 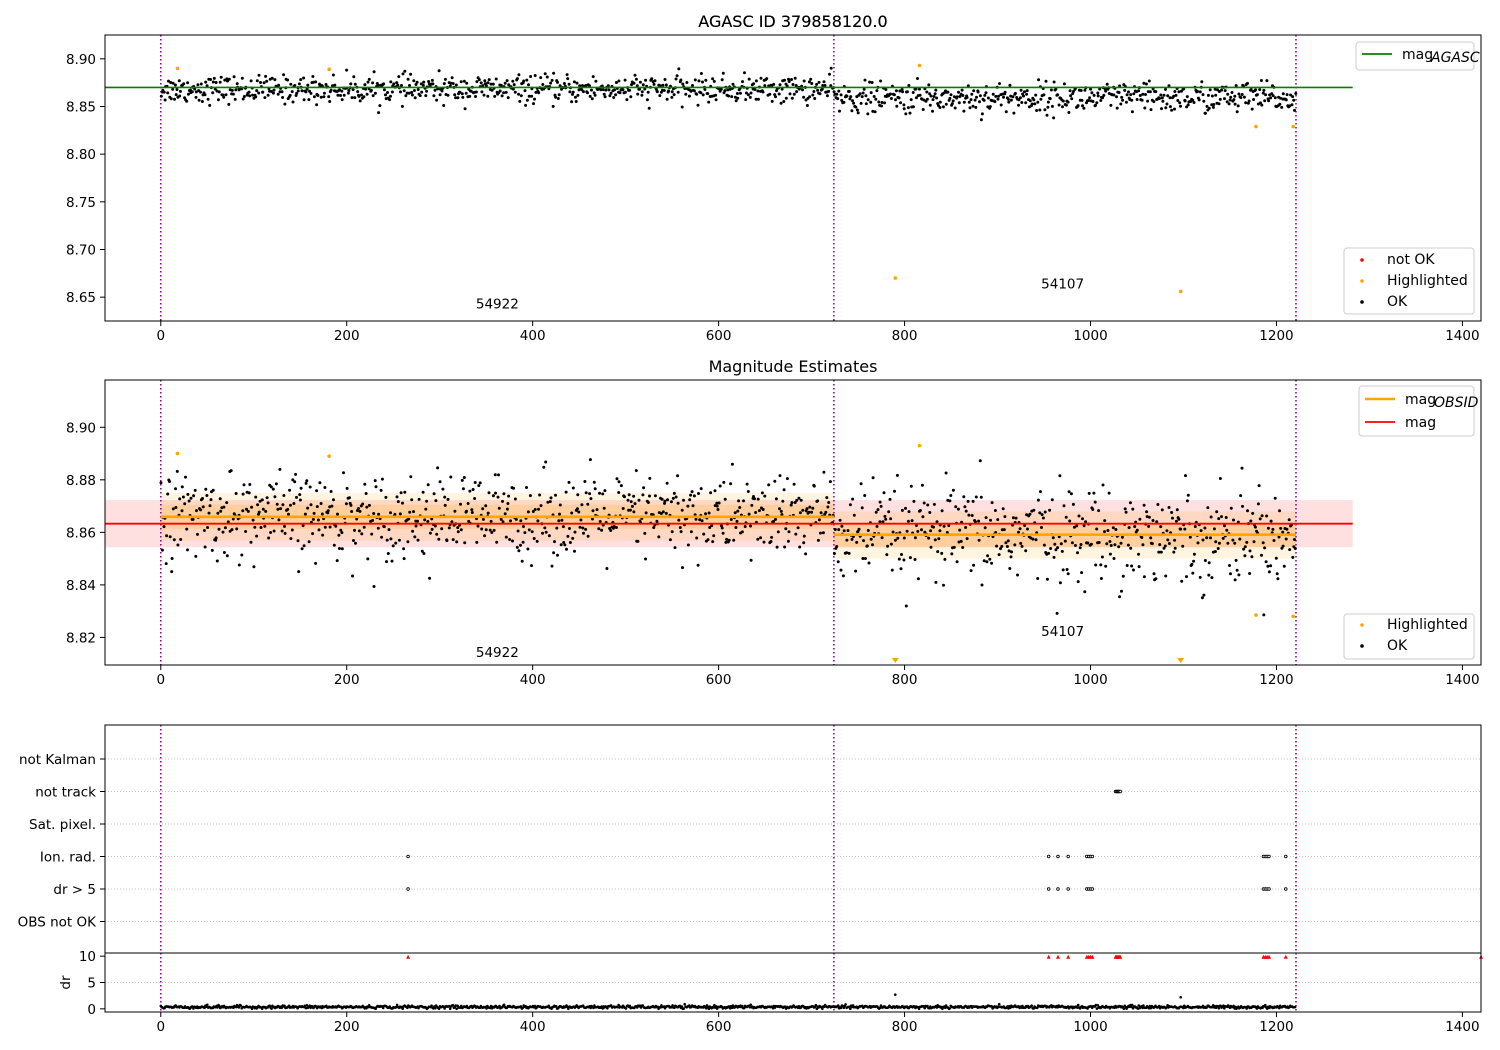 I want to click on flag-point, so click(x=1092, y=856).